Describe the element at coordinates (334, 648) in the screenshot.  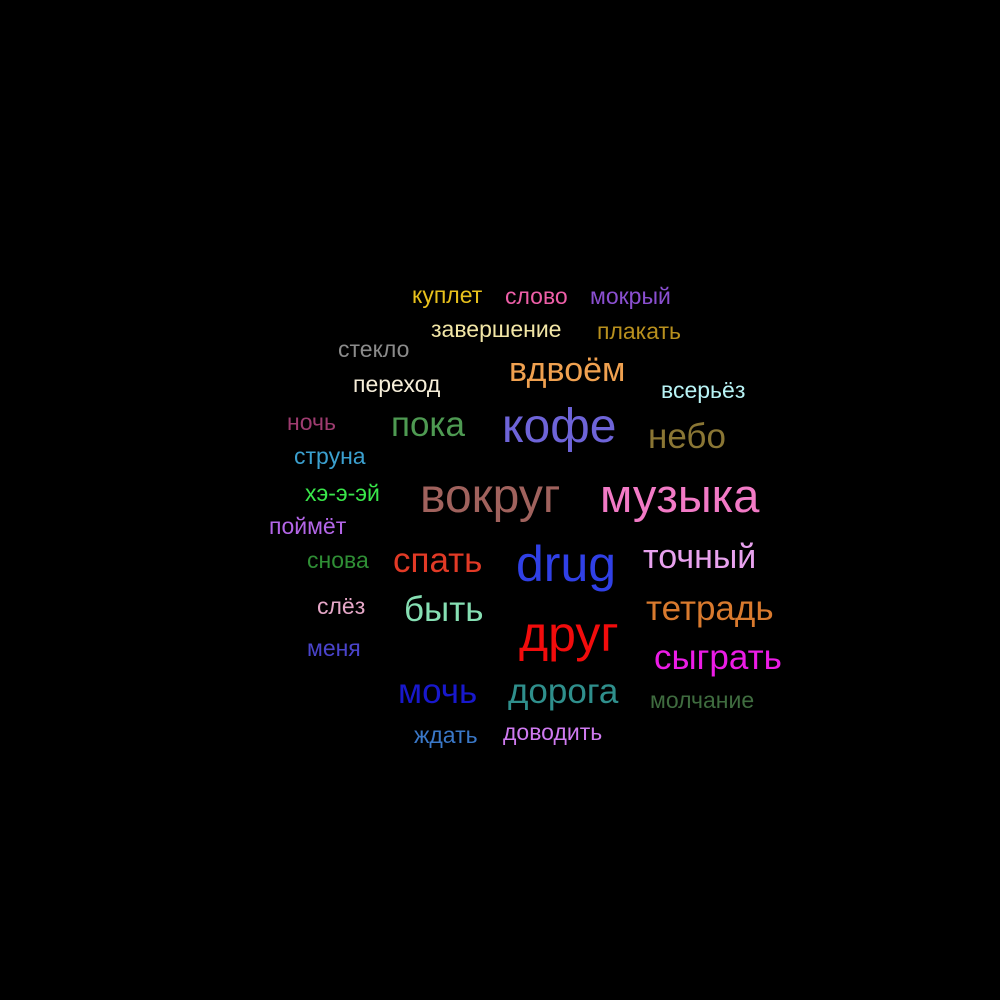
I see `word-27: меня` at that location.